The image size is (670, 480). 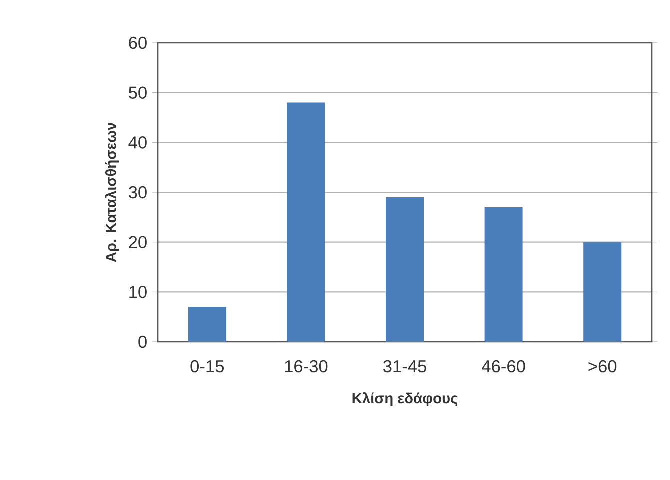 What do you see at coordinates (405, 399) in the screenshot?
I see `x-axis-title: Κλίση εδάφους` at bounding box center [405, 399].